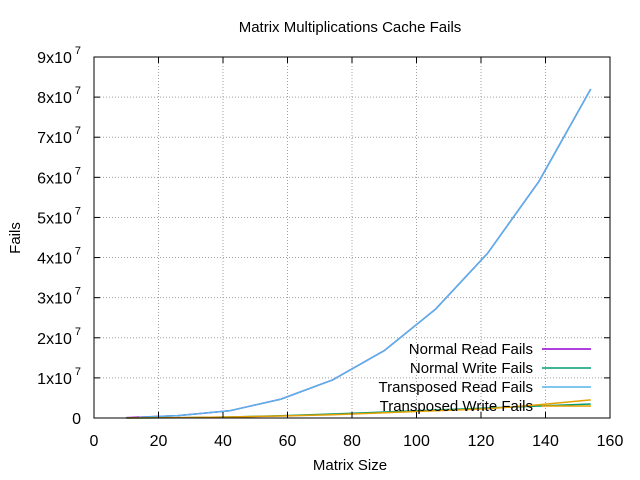  I want to click on y-tick-label: 0, so click(76, 419).